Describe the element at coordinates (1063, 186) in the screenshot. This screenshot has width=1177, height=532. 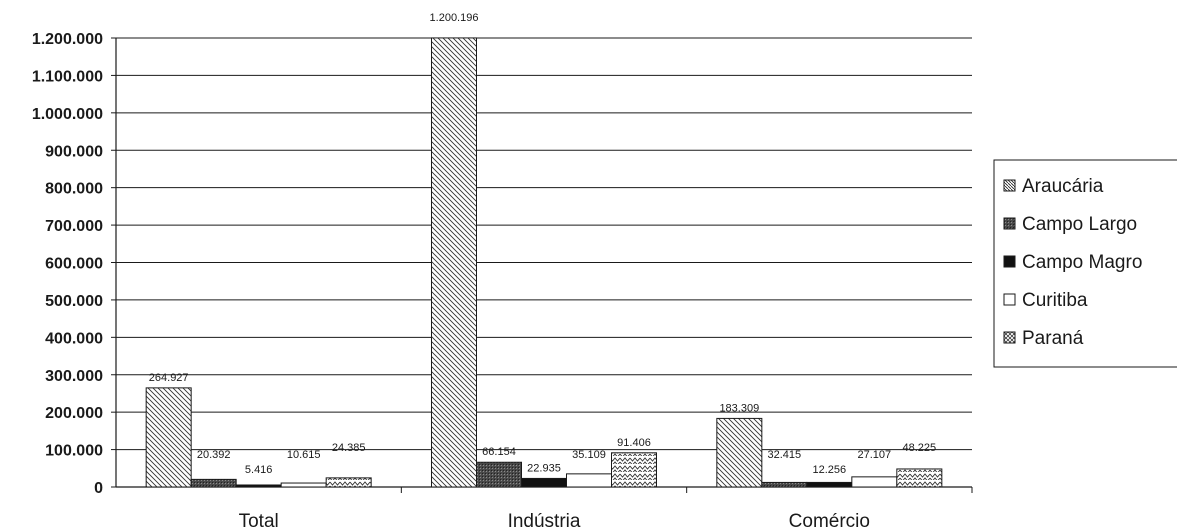
I see `legend-label: Araucária` at that location.